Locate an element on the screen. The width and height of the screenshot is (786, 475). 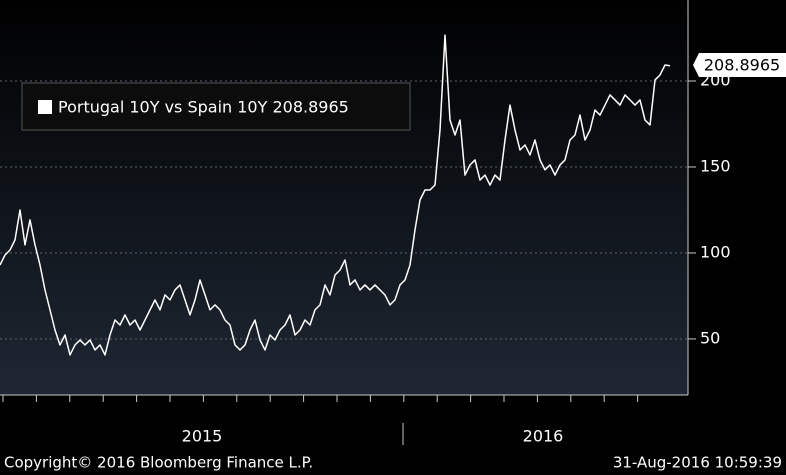
x-tick-label: 2015 is located at coordinates (202, 436).